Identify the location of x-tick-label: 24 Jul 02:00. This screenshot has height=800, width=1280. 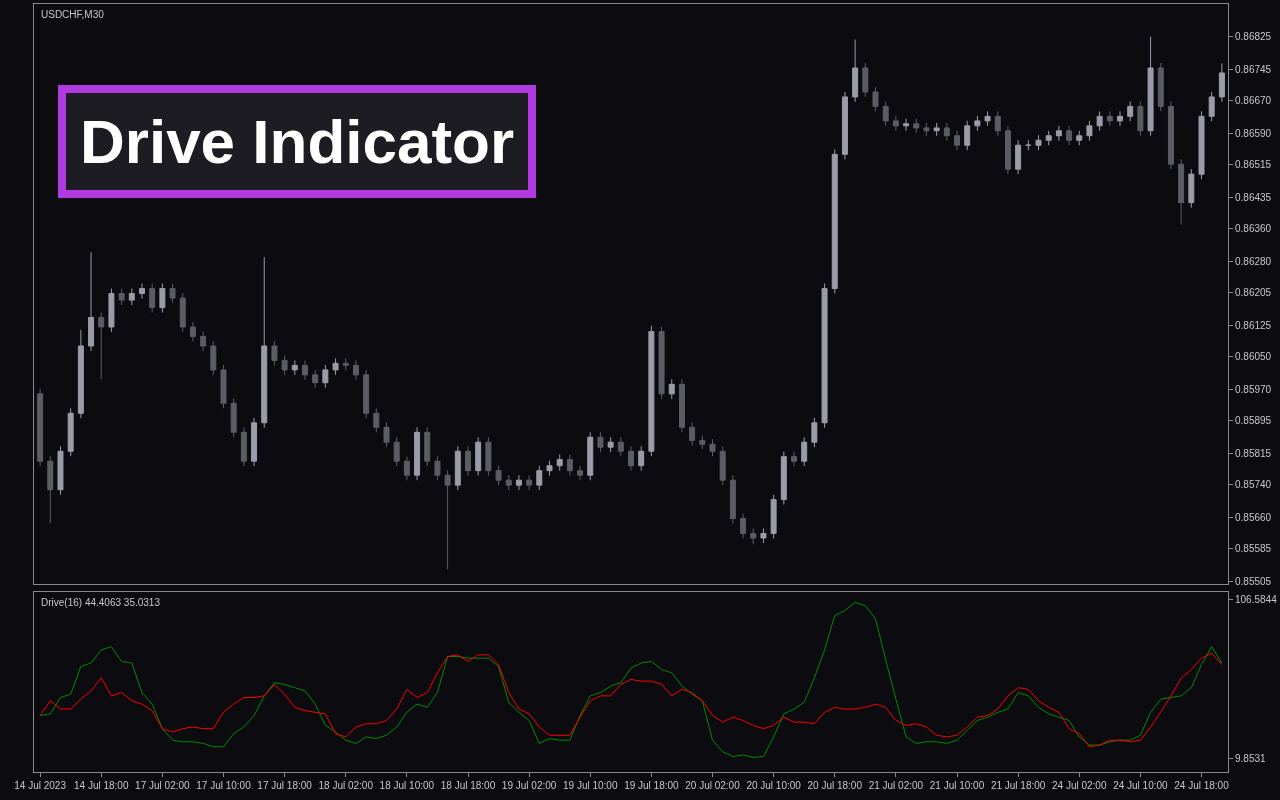
(1079, 785).